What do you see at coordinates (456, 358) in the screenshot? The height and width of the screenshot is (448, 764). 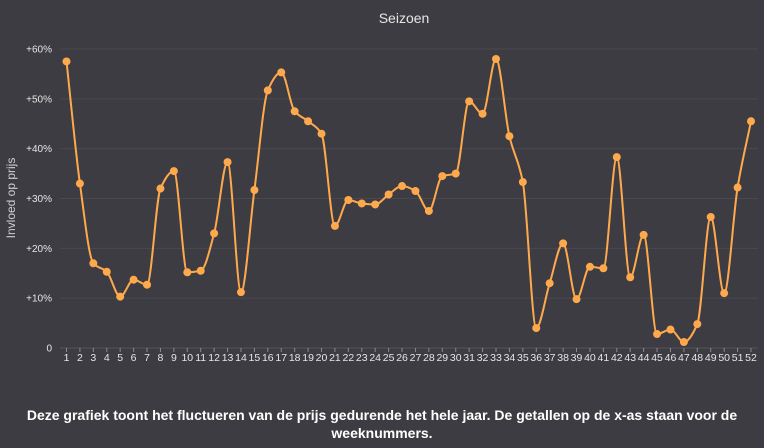 I see `x-tick-label: 30` at bounding box center [456, 358].